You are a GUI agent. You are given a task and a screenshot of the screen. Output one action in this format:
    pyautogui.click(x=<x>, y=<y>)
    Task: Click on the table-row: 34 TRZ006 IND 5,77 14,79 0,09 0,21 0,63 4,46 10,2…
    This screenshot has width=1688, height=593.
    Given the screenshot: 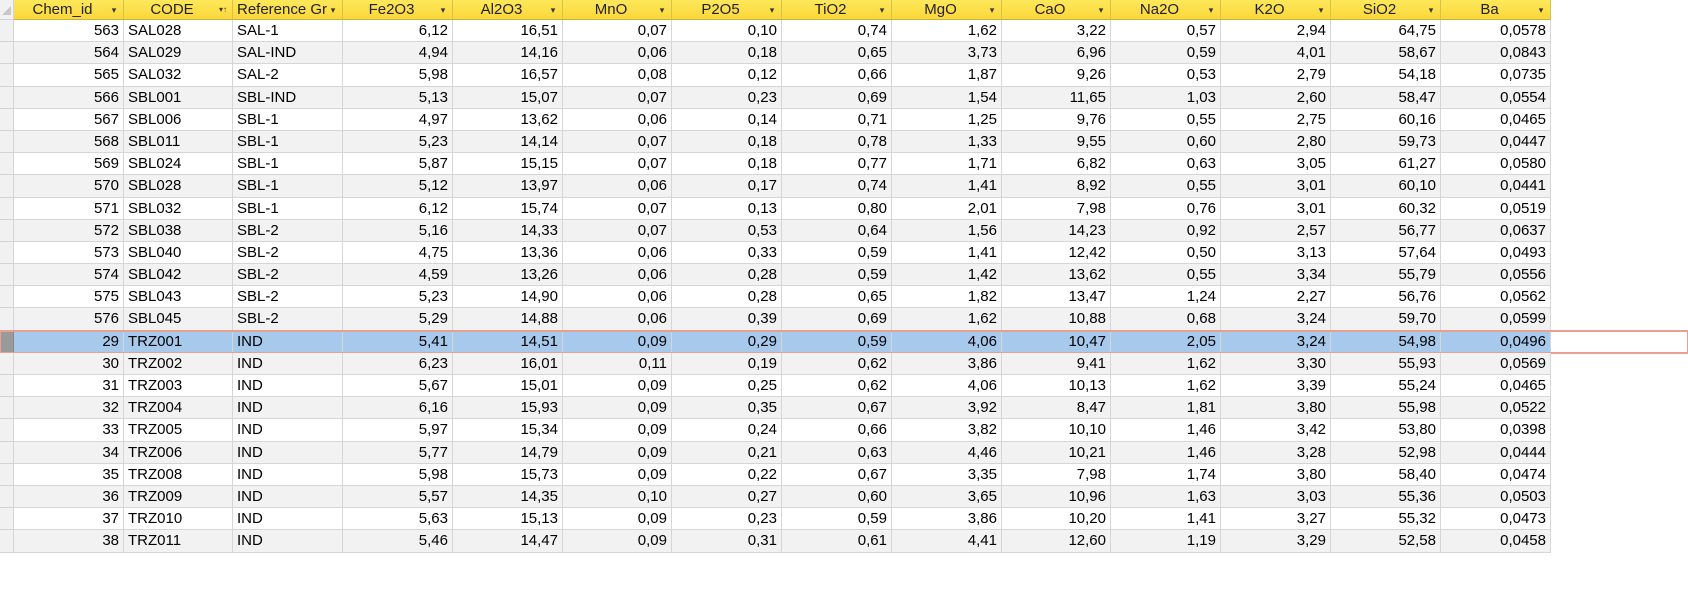 What is the action you would take?
    pyautogui.click(x=844, y=452)
    